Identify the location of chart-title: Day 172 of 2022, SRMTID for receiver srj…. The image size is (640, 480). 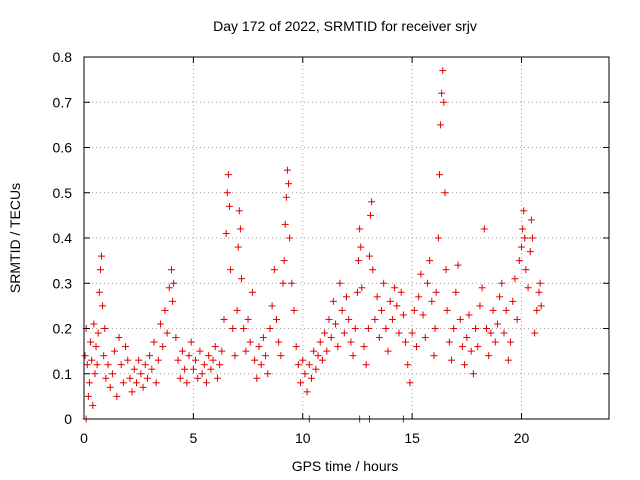
(345, 26).